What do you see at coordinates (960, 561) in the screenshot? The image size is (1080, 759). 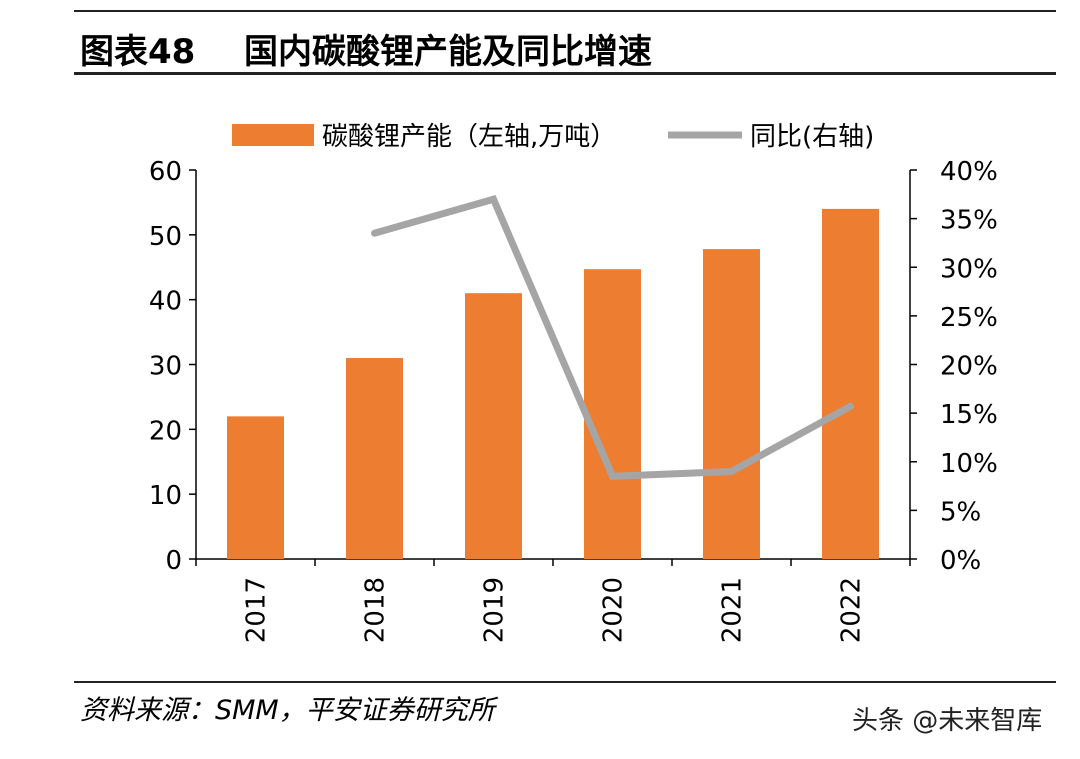 I see `y-right-tick-label: 0%` at bounding box center [960, 561].